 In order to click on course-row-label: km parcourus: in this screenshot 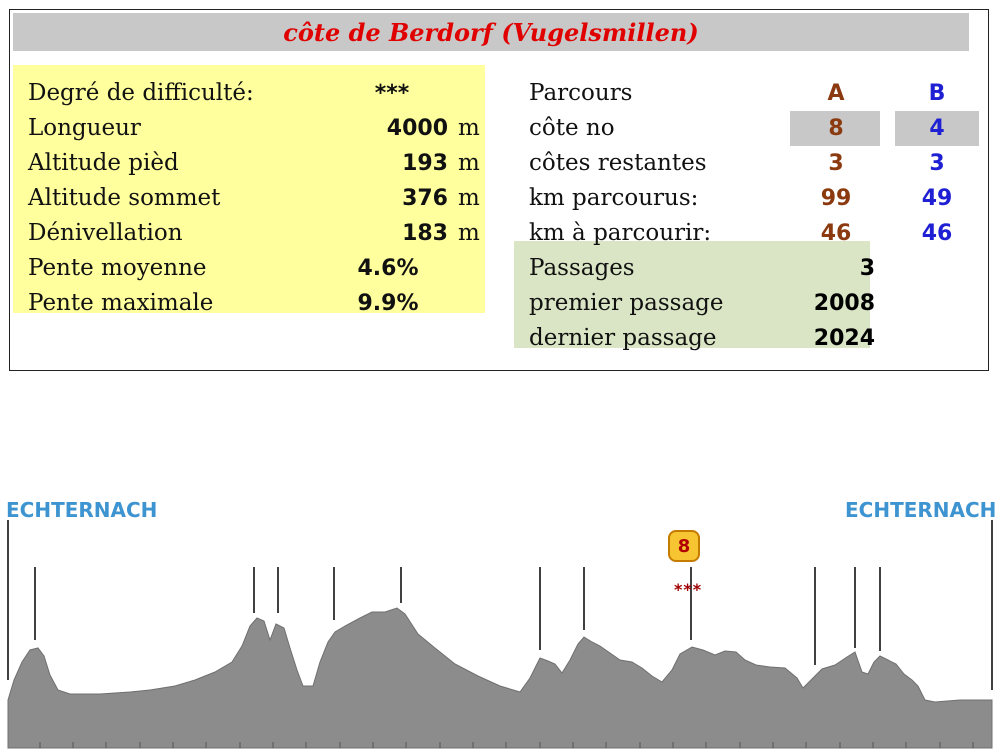, I will do `click(614, 198)`.